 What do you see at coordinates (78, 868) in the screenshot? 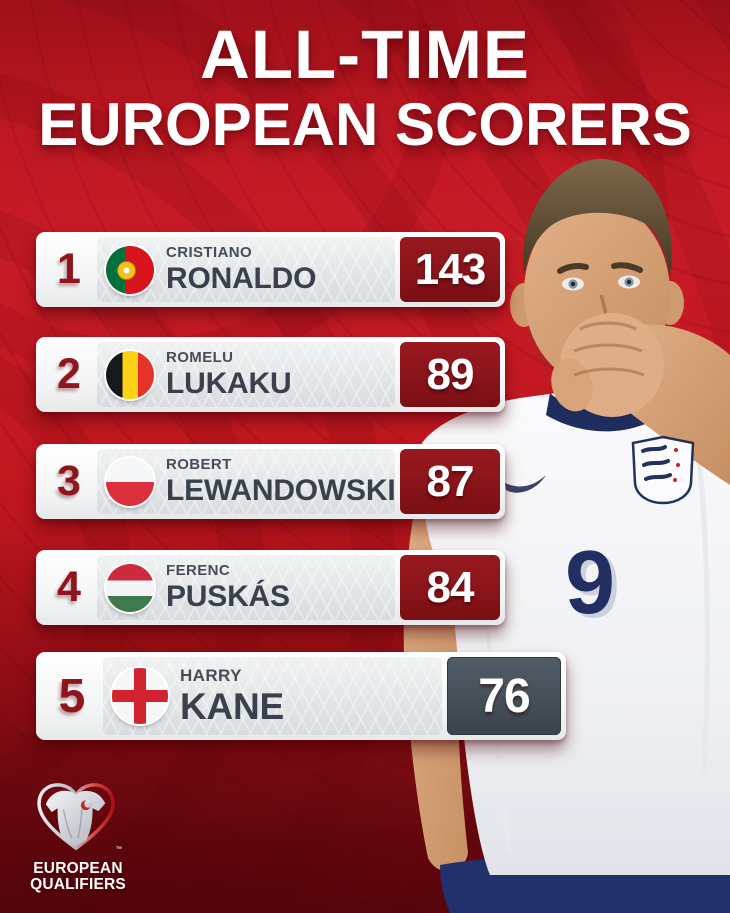
I see `logo-line-1: EUROPEAN` at bounding box center [78, 868].